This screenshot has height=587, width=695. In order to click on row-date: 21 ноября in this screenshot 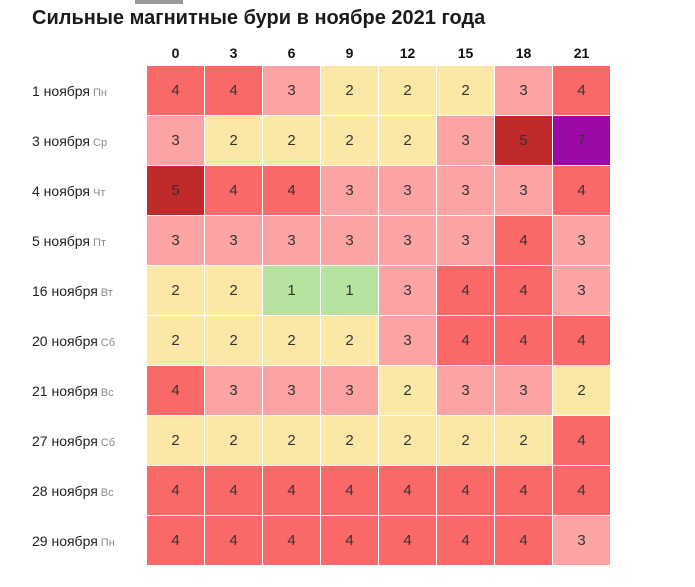, I will do `click(65, 390)`.